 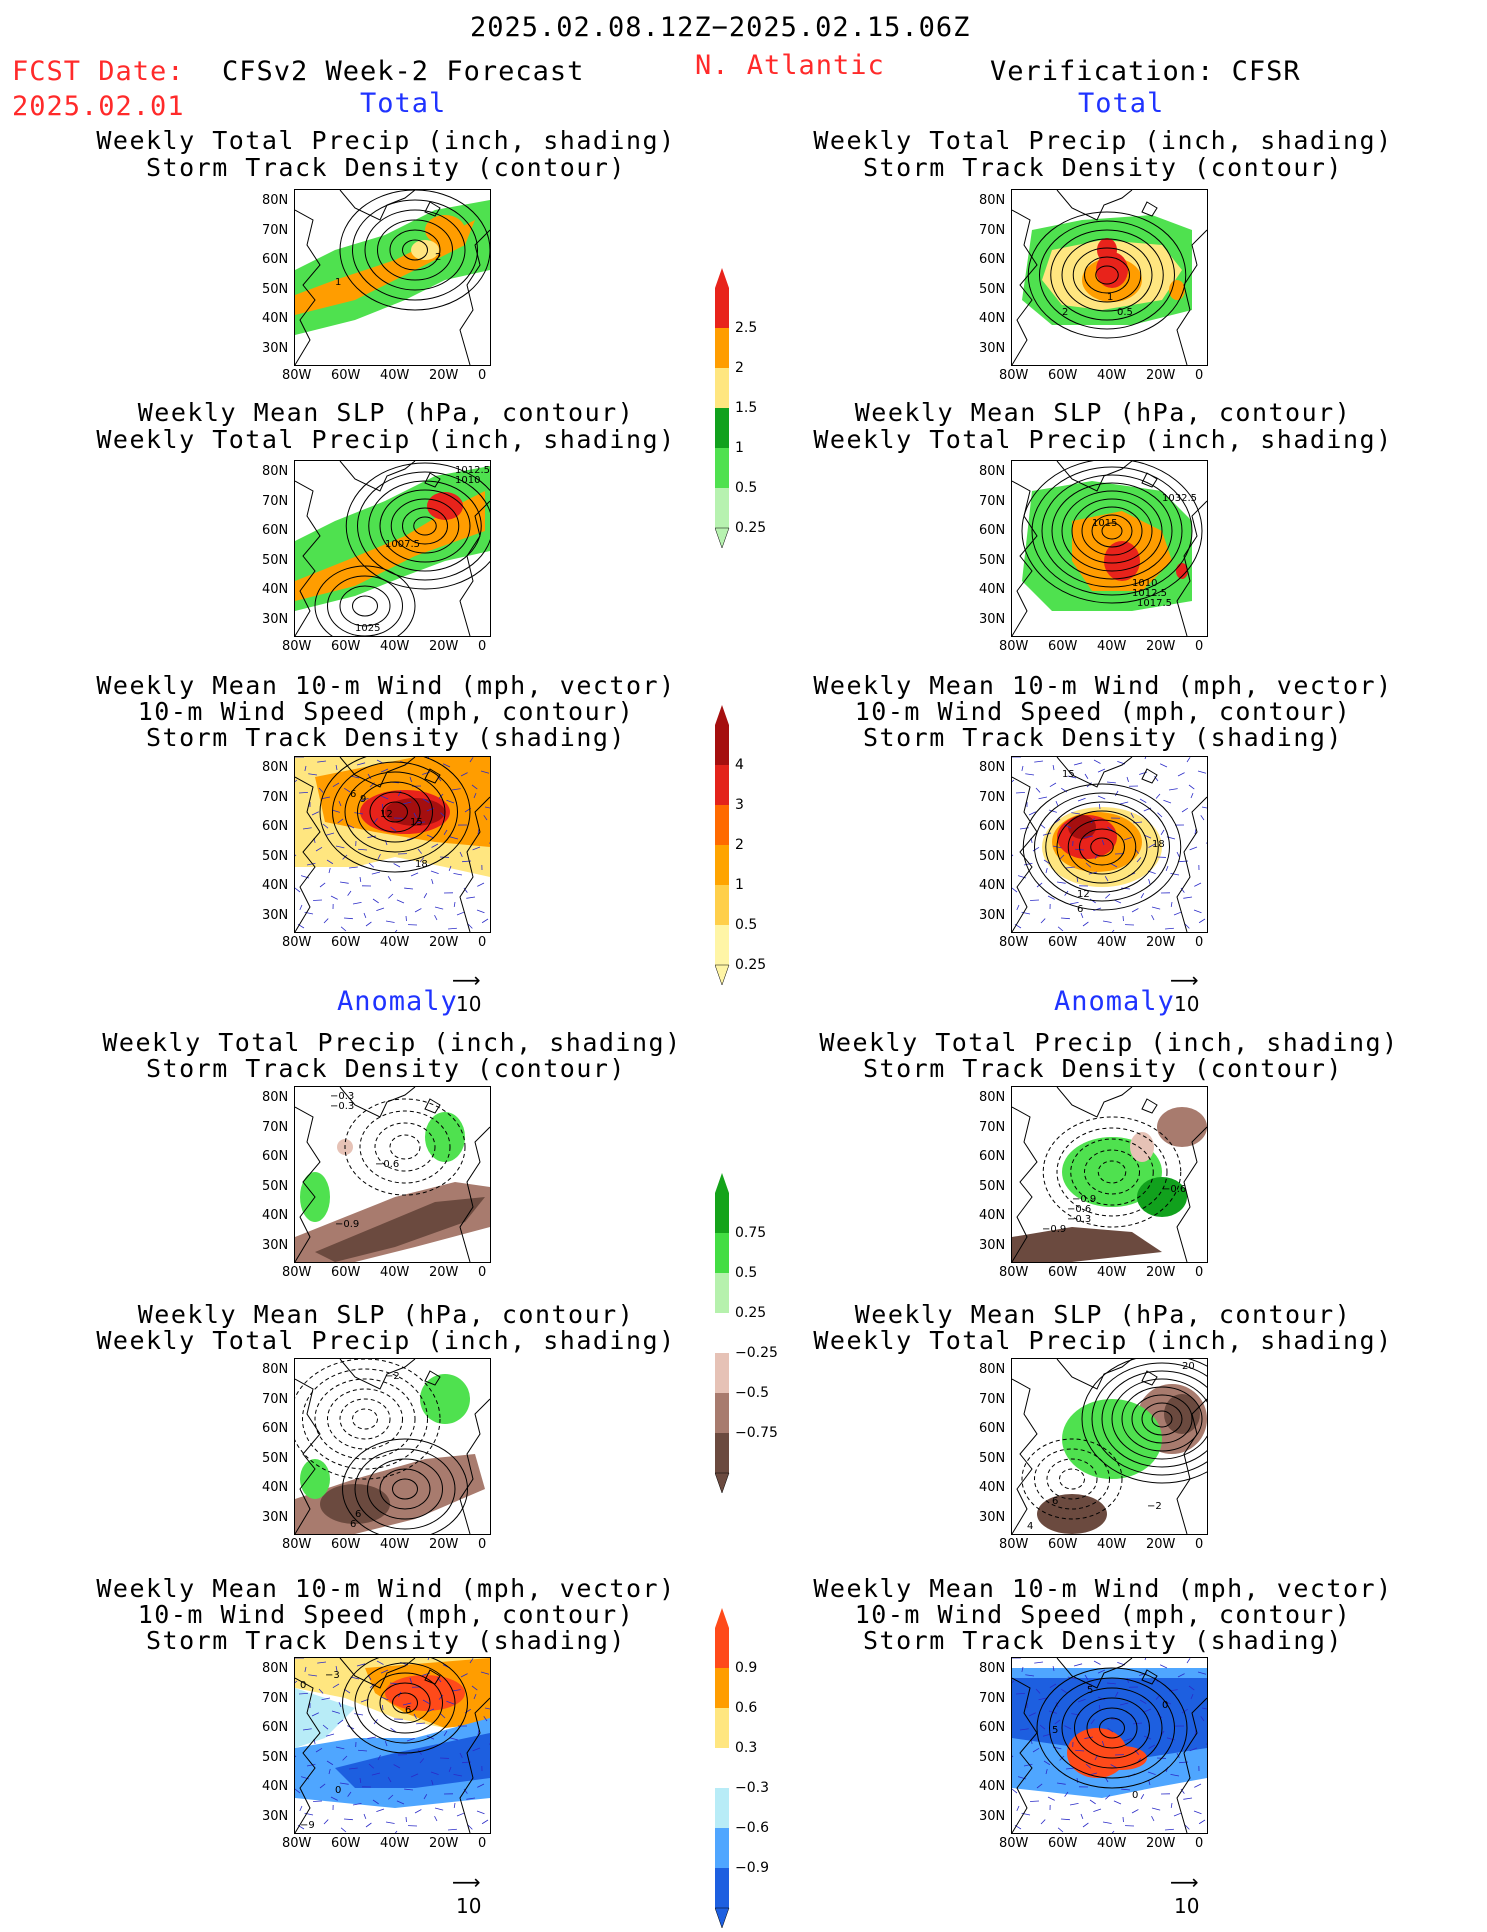 I want to click on colorbar-label: 2.5, so click(x=746, y=328).